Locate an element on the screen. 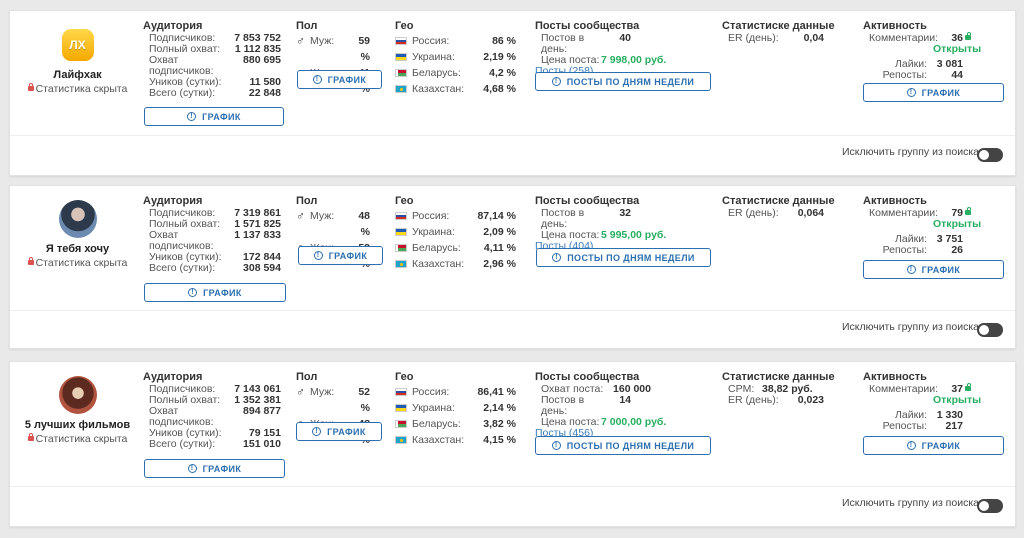 The image size is (1024, 538). group-info: ЛХ Лайфхак Статистика скрыта is located at coordinates (77, 57).